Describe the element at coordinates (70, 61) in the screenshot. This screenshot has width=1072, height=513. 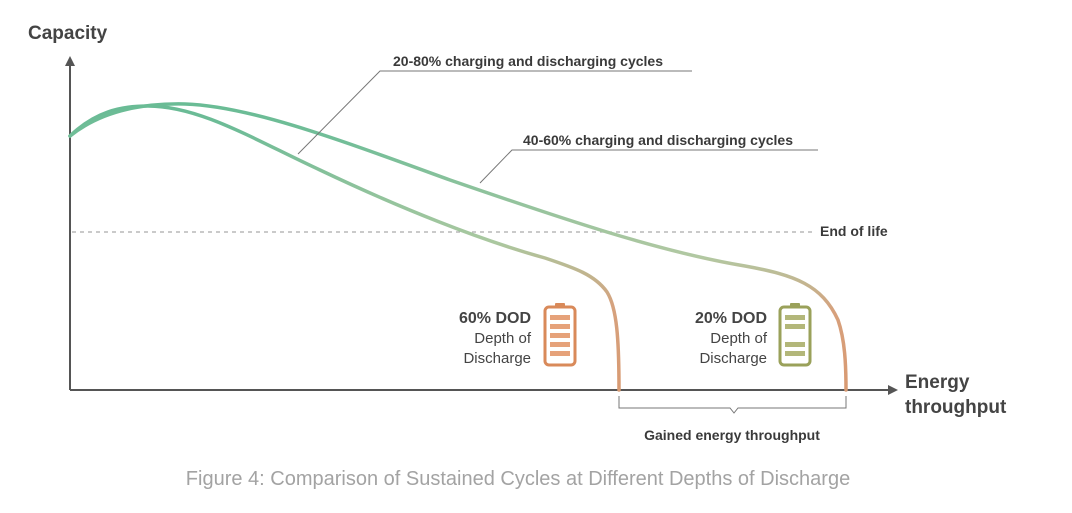
I see `y-axis-arrow` at that location.